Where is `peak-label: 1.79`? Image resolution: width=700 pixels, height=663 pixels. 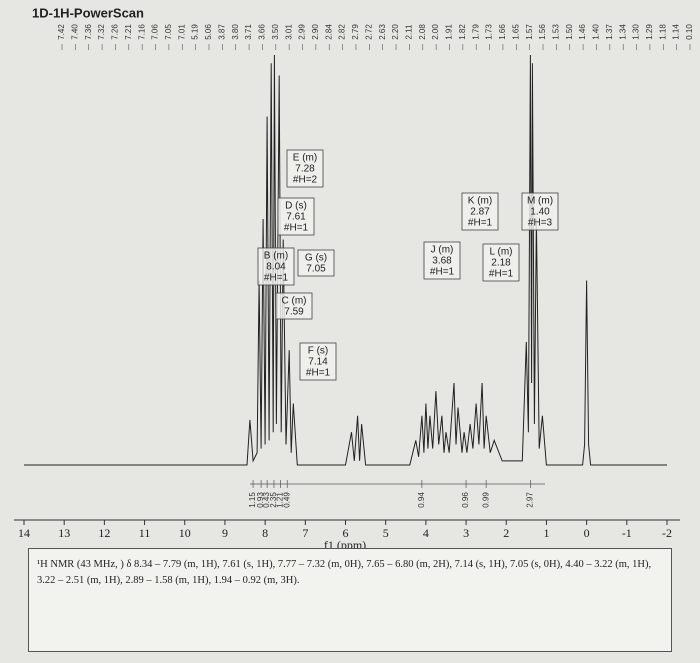 peak-label: 1.79 is located at coordinates (475, 32).